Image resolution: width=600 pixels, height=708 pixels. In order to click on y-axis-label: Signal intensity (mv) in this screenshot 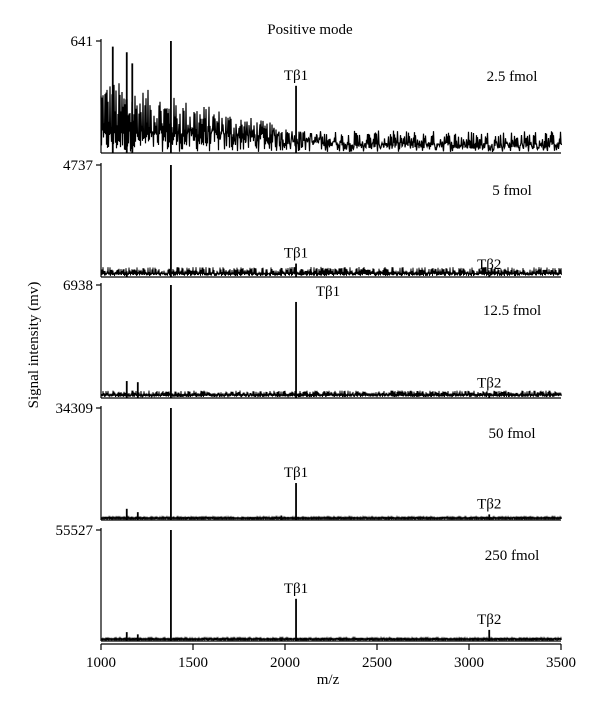, I will do `click(34, 345)`.